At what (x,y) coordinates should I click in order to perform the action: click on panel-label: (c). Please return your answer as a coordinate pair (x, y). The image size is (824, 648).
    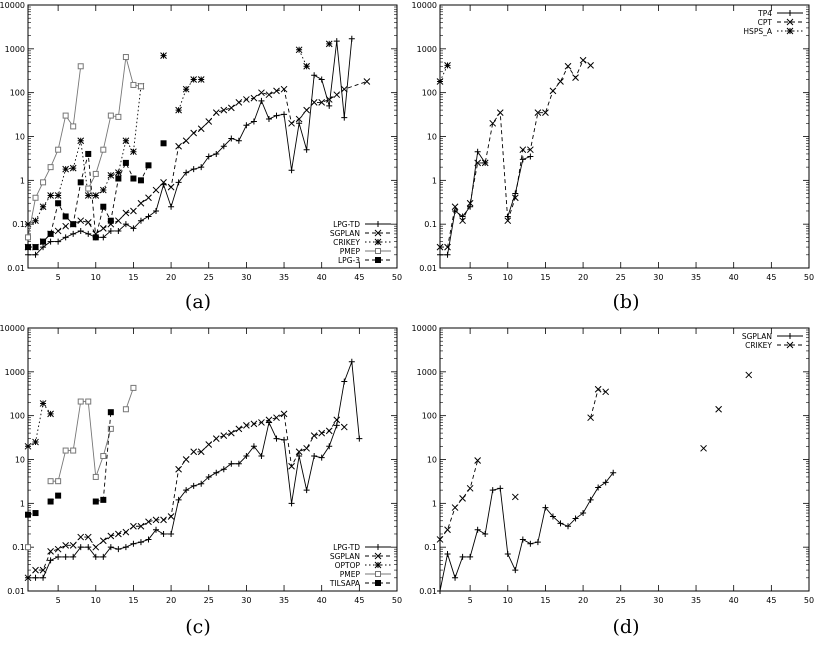
    Looking at the image, I should click on (197, 627).